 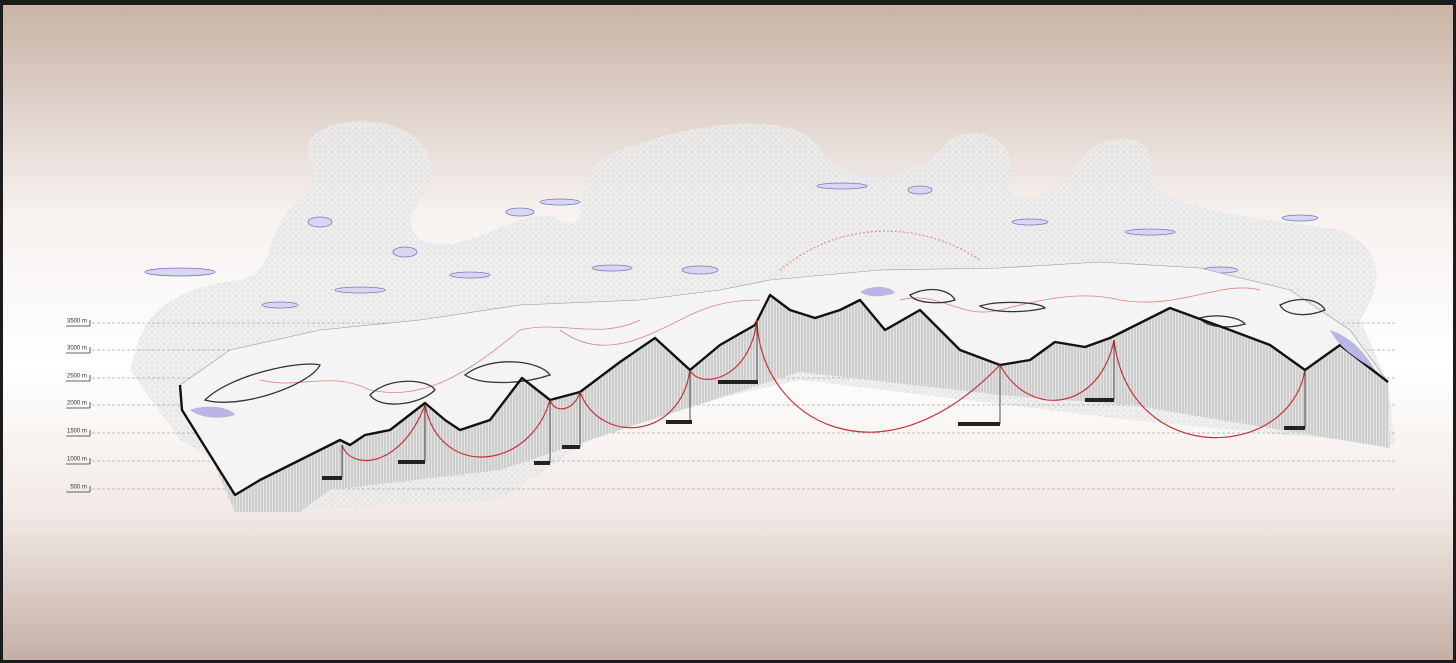 I want to click on red-paths, so click(x=760, y=340).